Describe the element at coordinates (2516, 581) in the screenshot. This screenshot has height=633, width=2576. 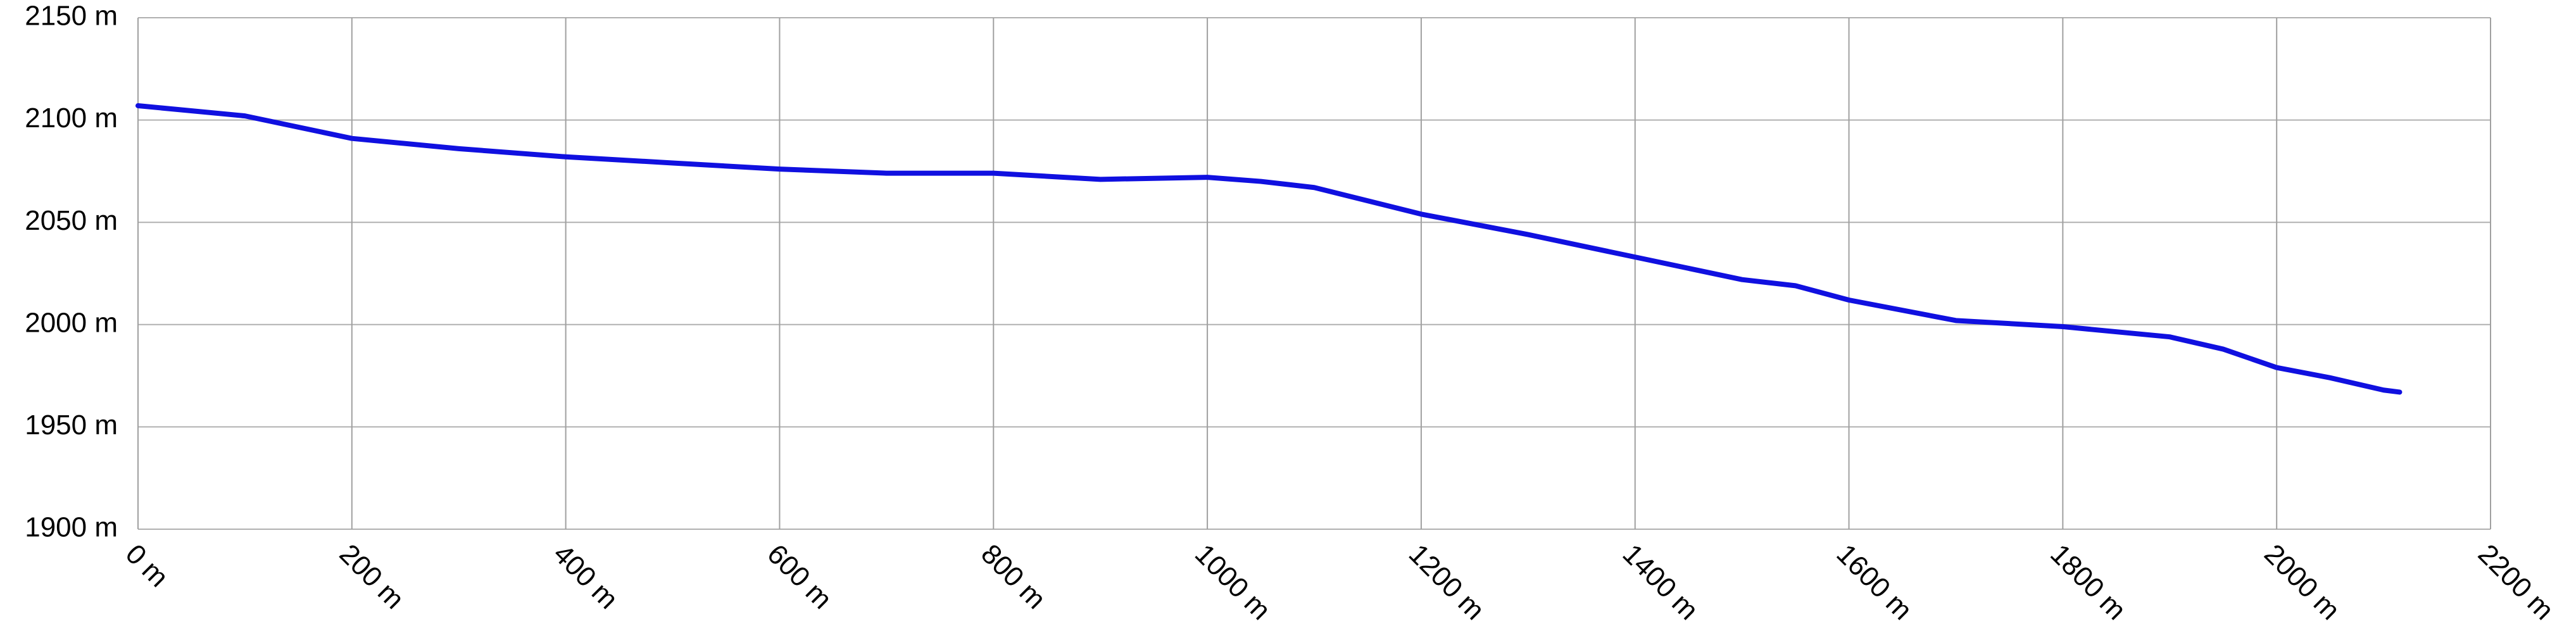
I see `x-tick-label: 2200 m` at that location.